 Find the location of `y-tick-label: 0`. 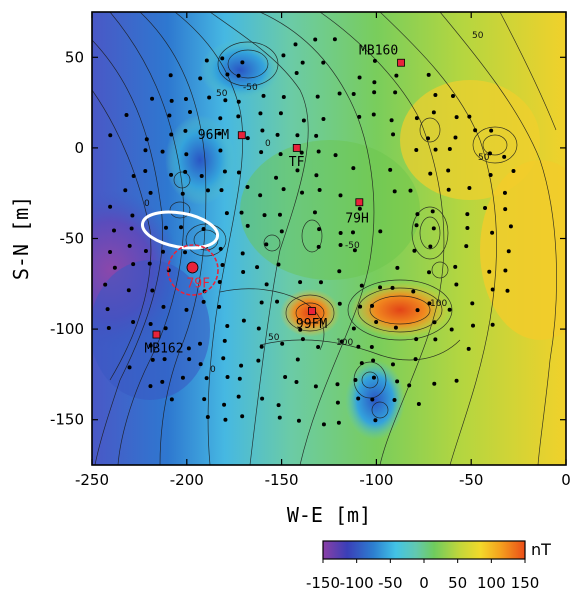

y-tick-label: 0 is located at coordinates (79, 148).